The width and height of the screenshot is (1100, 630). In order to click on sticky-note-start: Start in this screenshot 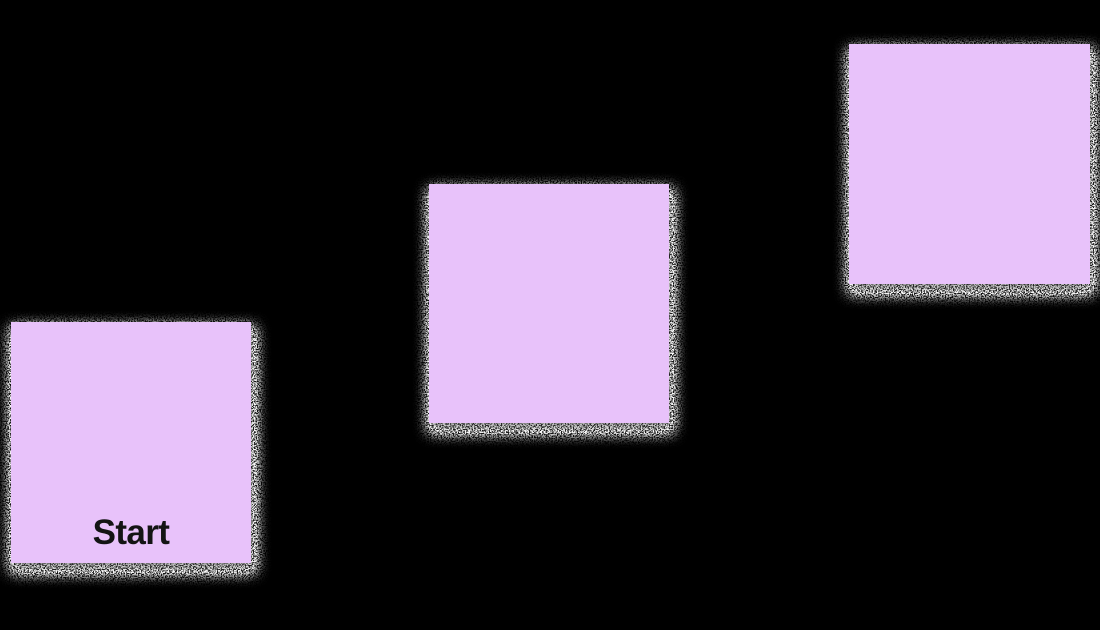, I will do `click(131, 442)`.